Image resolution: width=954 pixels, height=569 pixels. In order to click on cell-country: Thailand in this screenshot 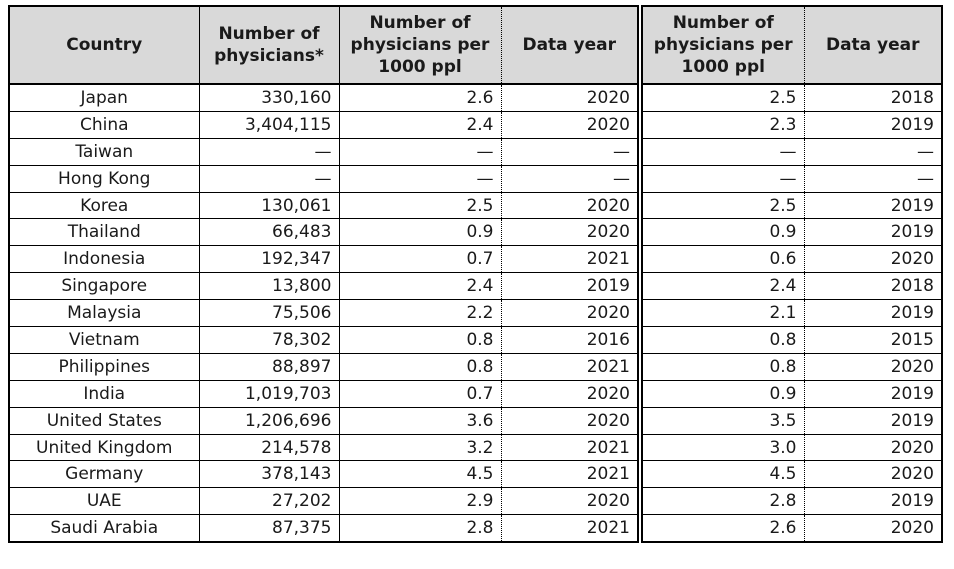, I will do `click(104, 232)`.